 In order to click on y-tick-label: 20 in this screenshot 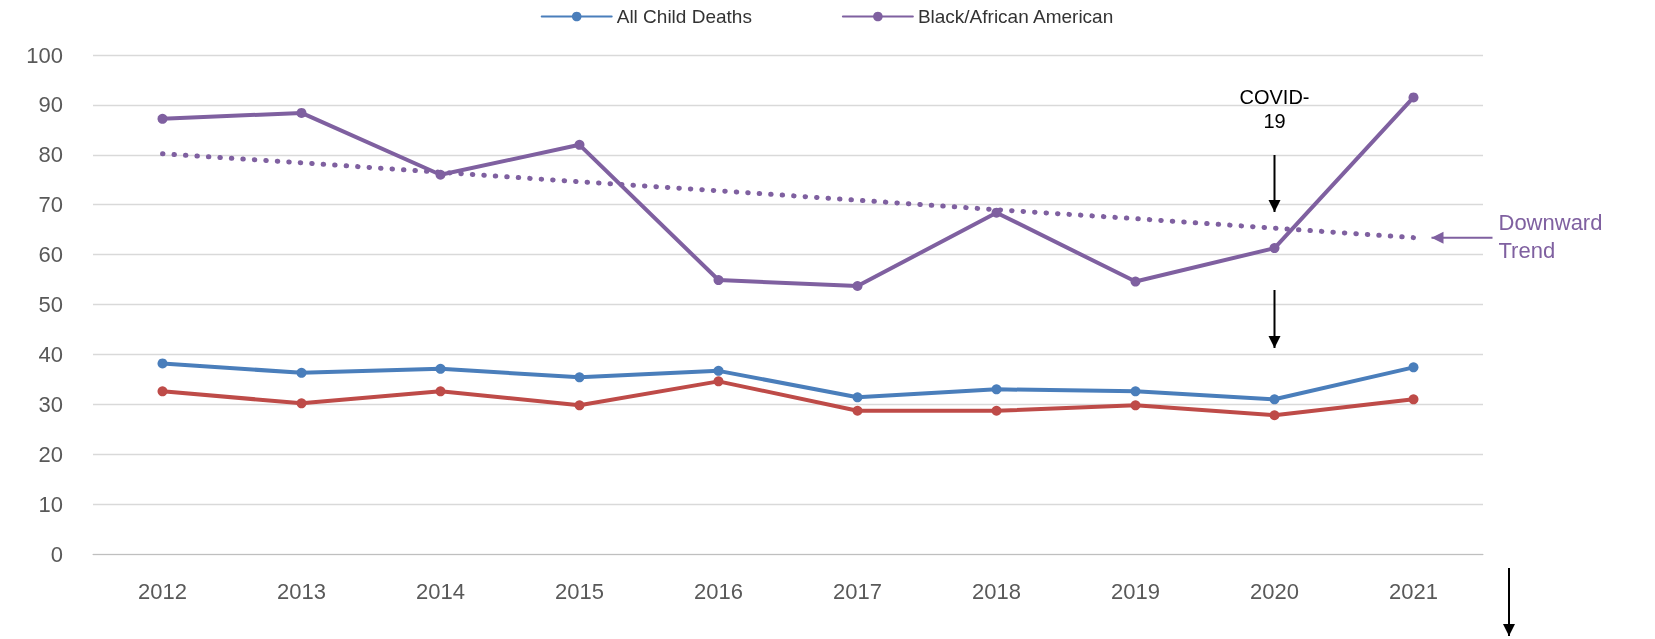, I will do `click(50, 454)`.